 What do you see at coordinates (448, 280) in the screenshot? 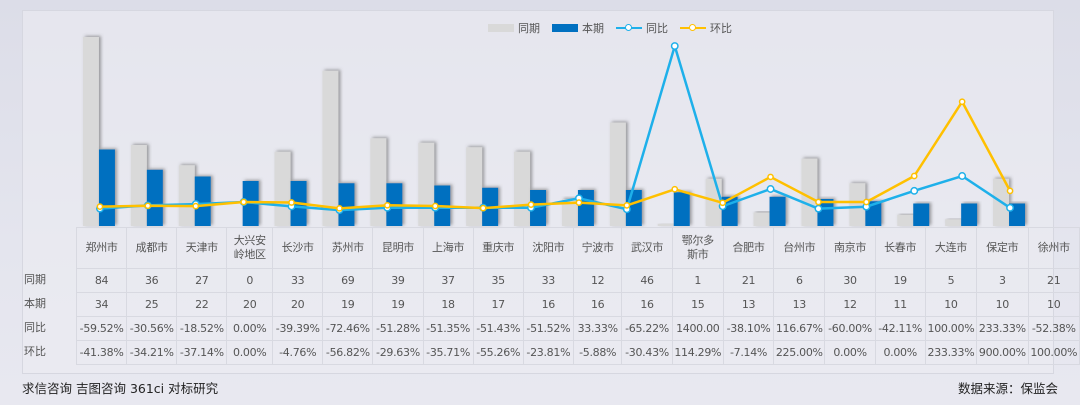
I see `table-cell-prior: 37` at bounding box center [448, 280].